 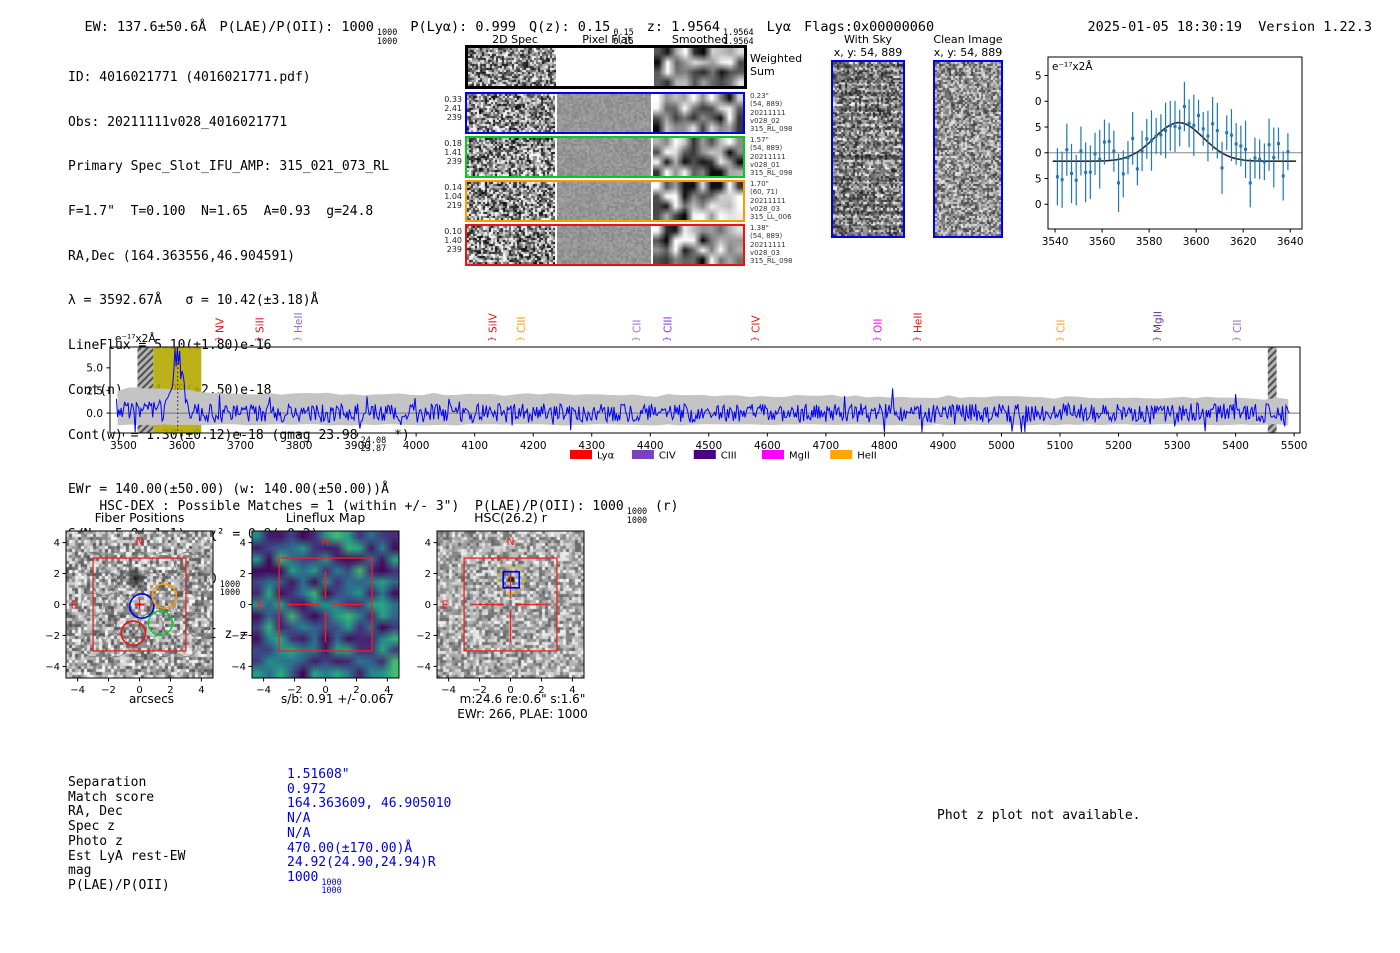 I want to click on panel-title: Fiber Positions, so click(x=139, y=517).